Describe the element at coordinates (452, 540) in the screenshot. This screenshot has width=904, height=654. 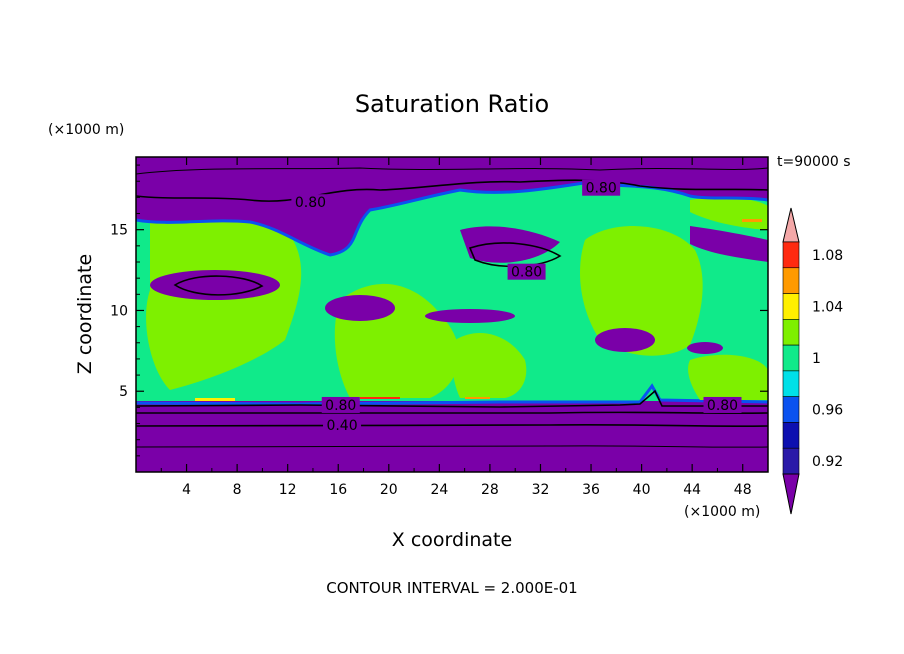
I see `x-axis-label: X coordinate` at that location.